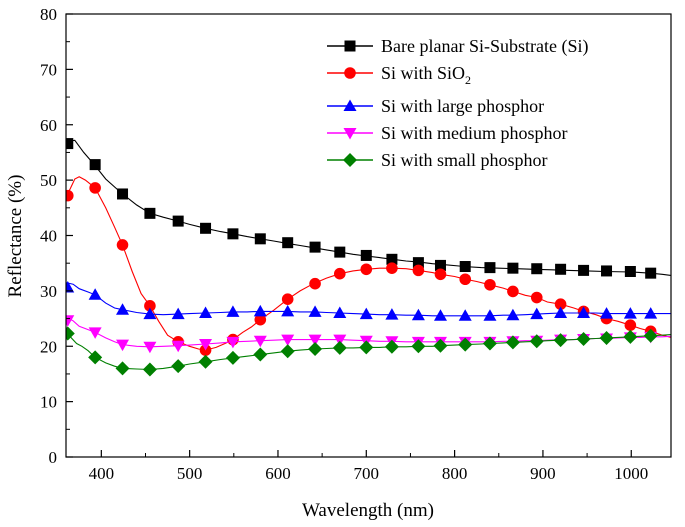  What do you see at coordinates (48, 402) in the screenshot?
I see `y-tick-label-2: 10` at bounding box center [48, 402].